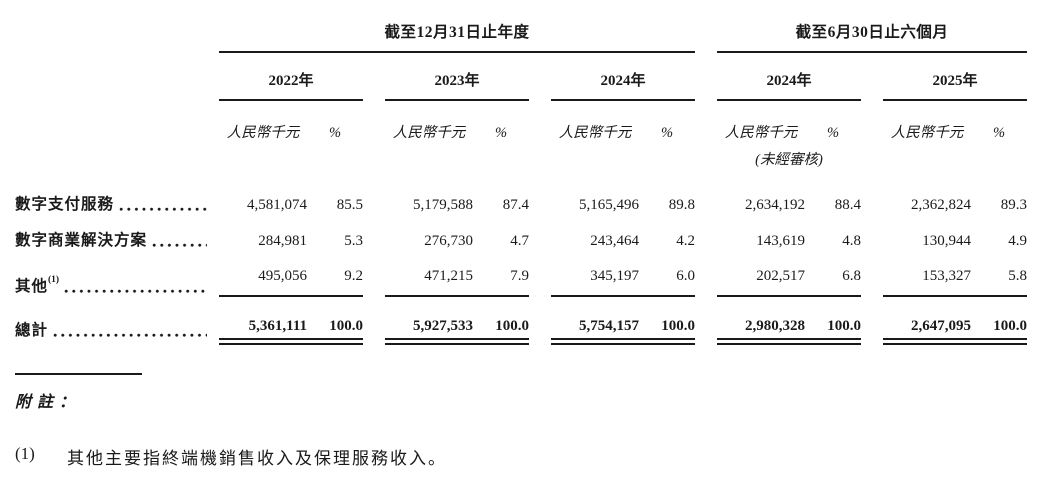  What do you see at coordinates (335, 273) in the screenshot?
I see `cell-percent: 9.2` at bounding box center [335, 273].